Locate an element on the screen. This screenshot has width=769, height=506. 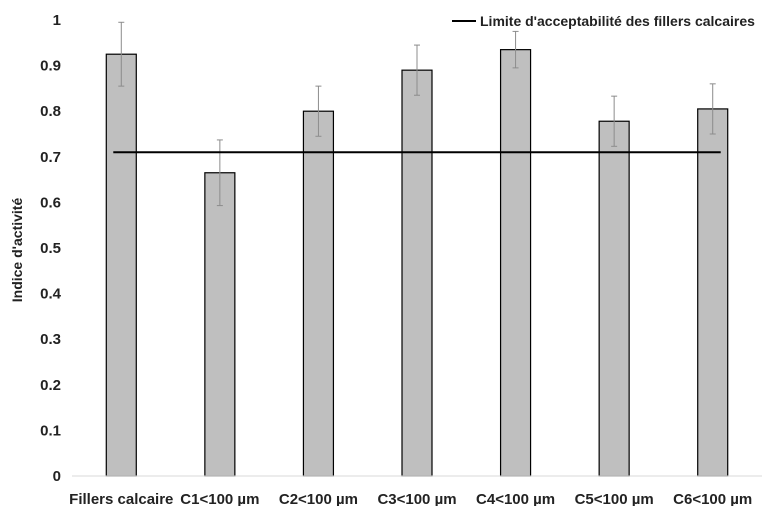
y-tick-label: 0.5 is located at coordinates (50, 248).